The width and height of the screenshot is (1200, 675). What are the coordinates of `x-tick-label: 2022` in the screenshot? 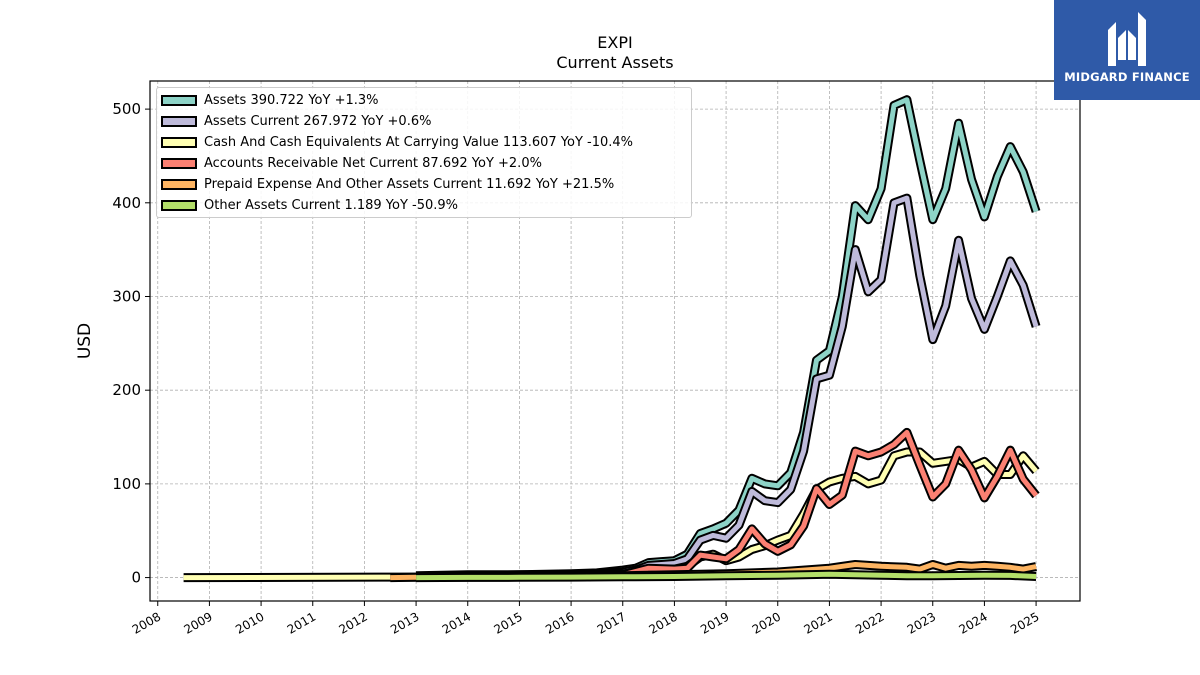 It's located at (869, 622).